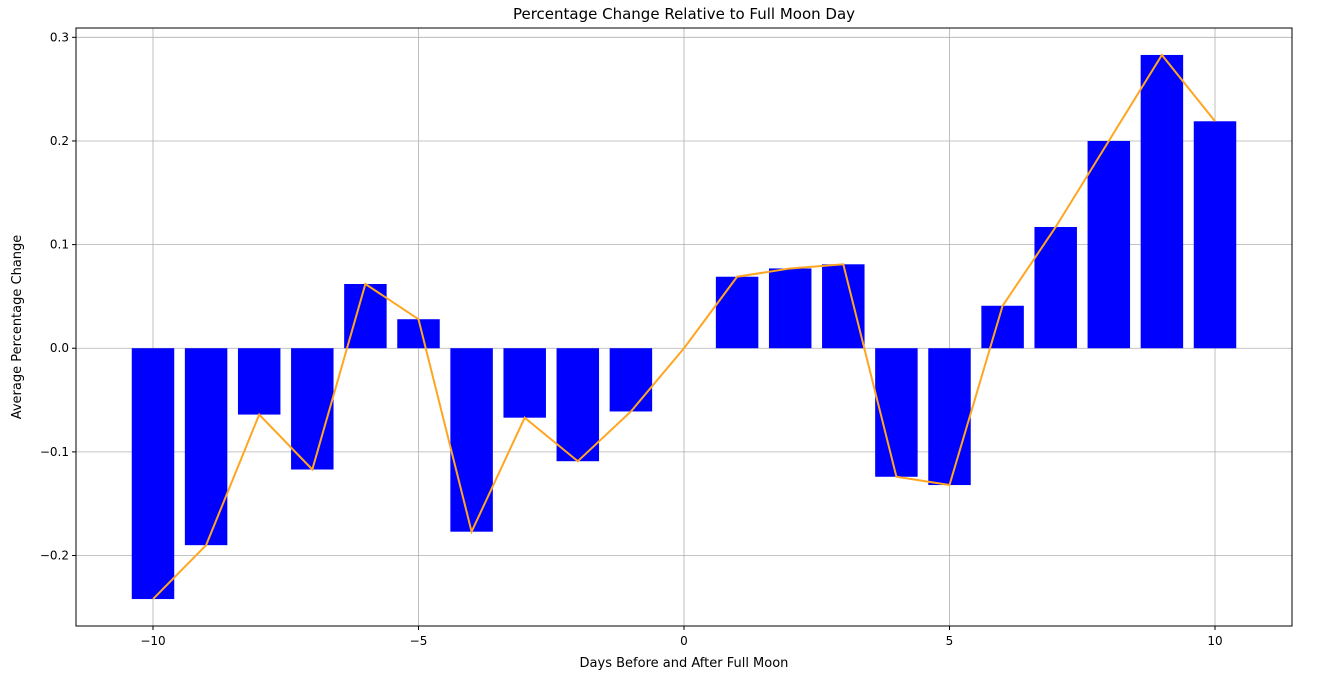 This screenshot has width=1320, height=678. I want to click on x-axis-label: Days Before and After Full Moon, so click(684, 663).